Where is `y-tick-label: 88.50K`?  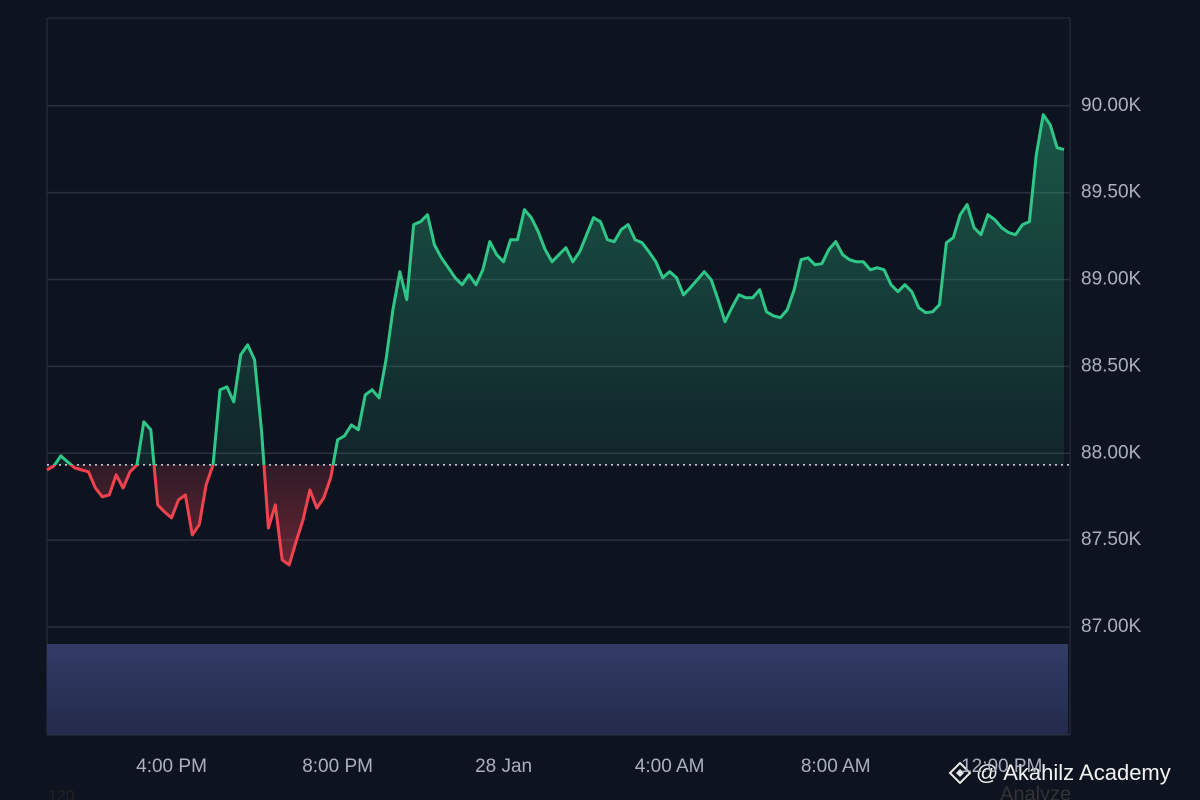 y-tick-label: 88.50K is located at coordinates (1111, 365).